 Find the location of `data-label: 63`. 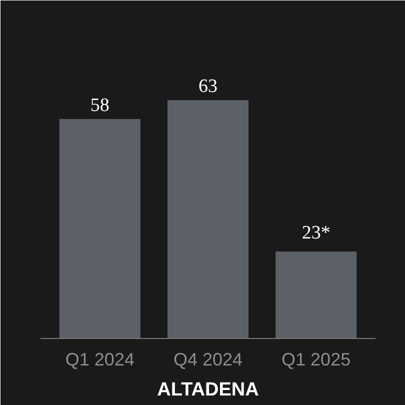

data-label: 63 is located at coordinates (208, 87).